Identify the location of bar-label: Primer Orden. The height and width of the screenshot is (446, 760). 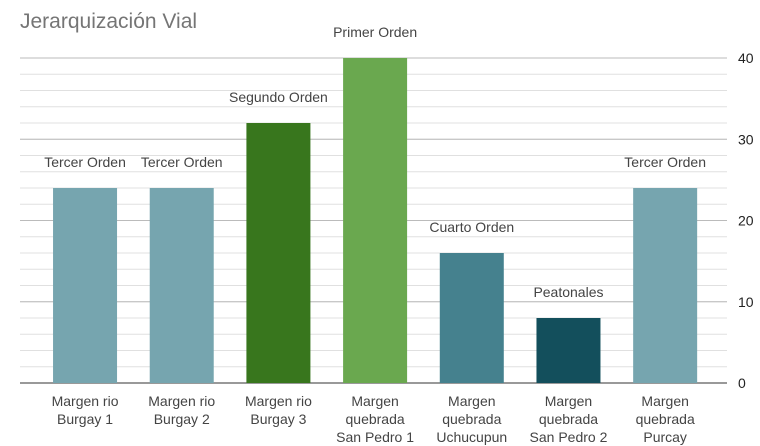
(375, 32).